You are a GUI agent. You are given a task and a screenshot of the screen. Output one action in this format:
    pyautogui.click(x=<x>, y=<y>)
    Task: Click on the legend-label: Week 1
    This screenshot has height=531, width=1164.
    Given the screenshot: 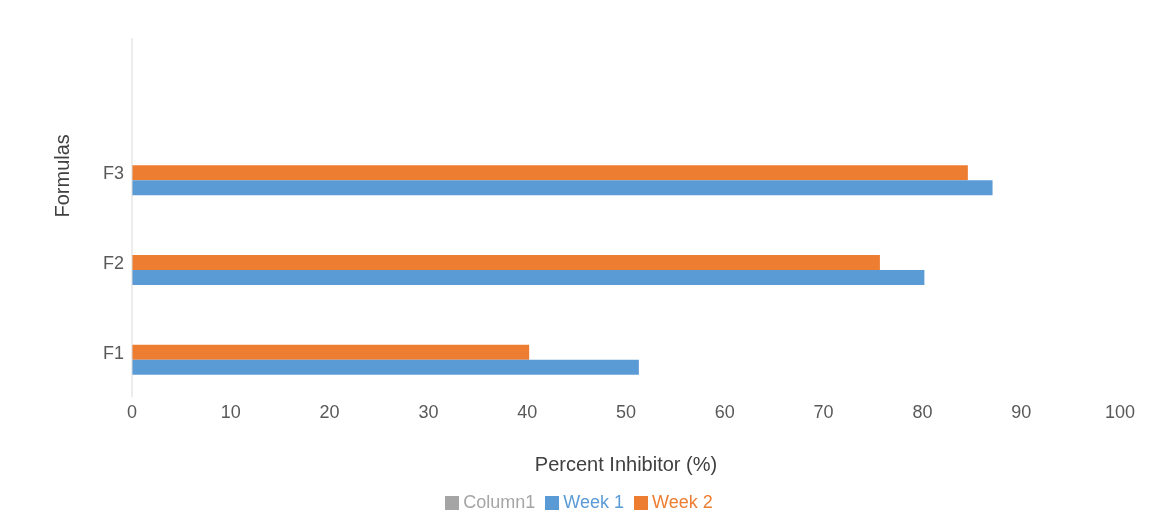 What is the action you would take?
    pyautogui.click(x=594, y=502)
    